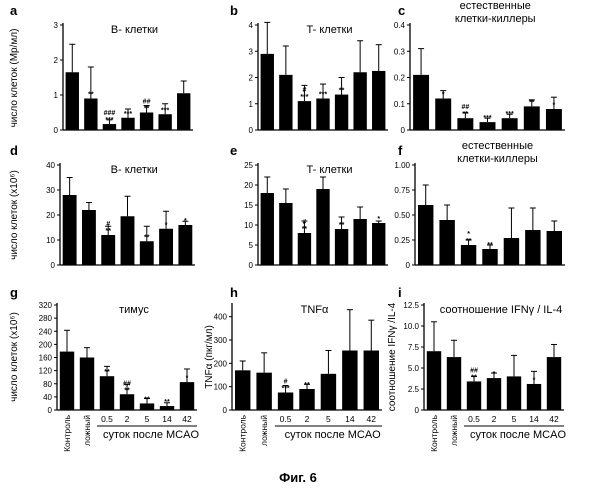 This screenshot has height=500, width=596. What do you see at coordinates (101, 69) in the screenshot?
I see `chart-panel-a: aB- клетки0123**###******##*****` at bounding box center [101, 69].